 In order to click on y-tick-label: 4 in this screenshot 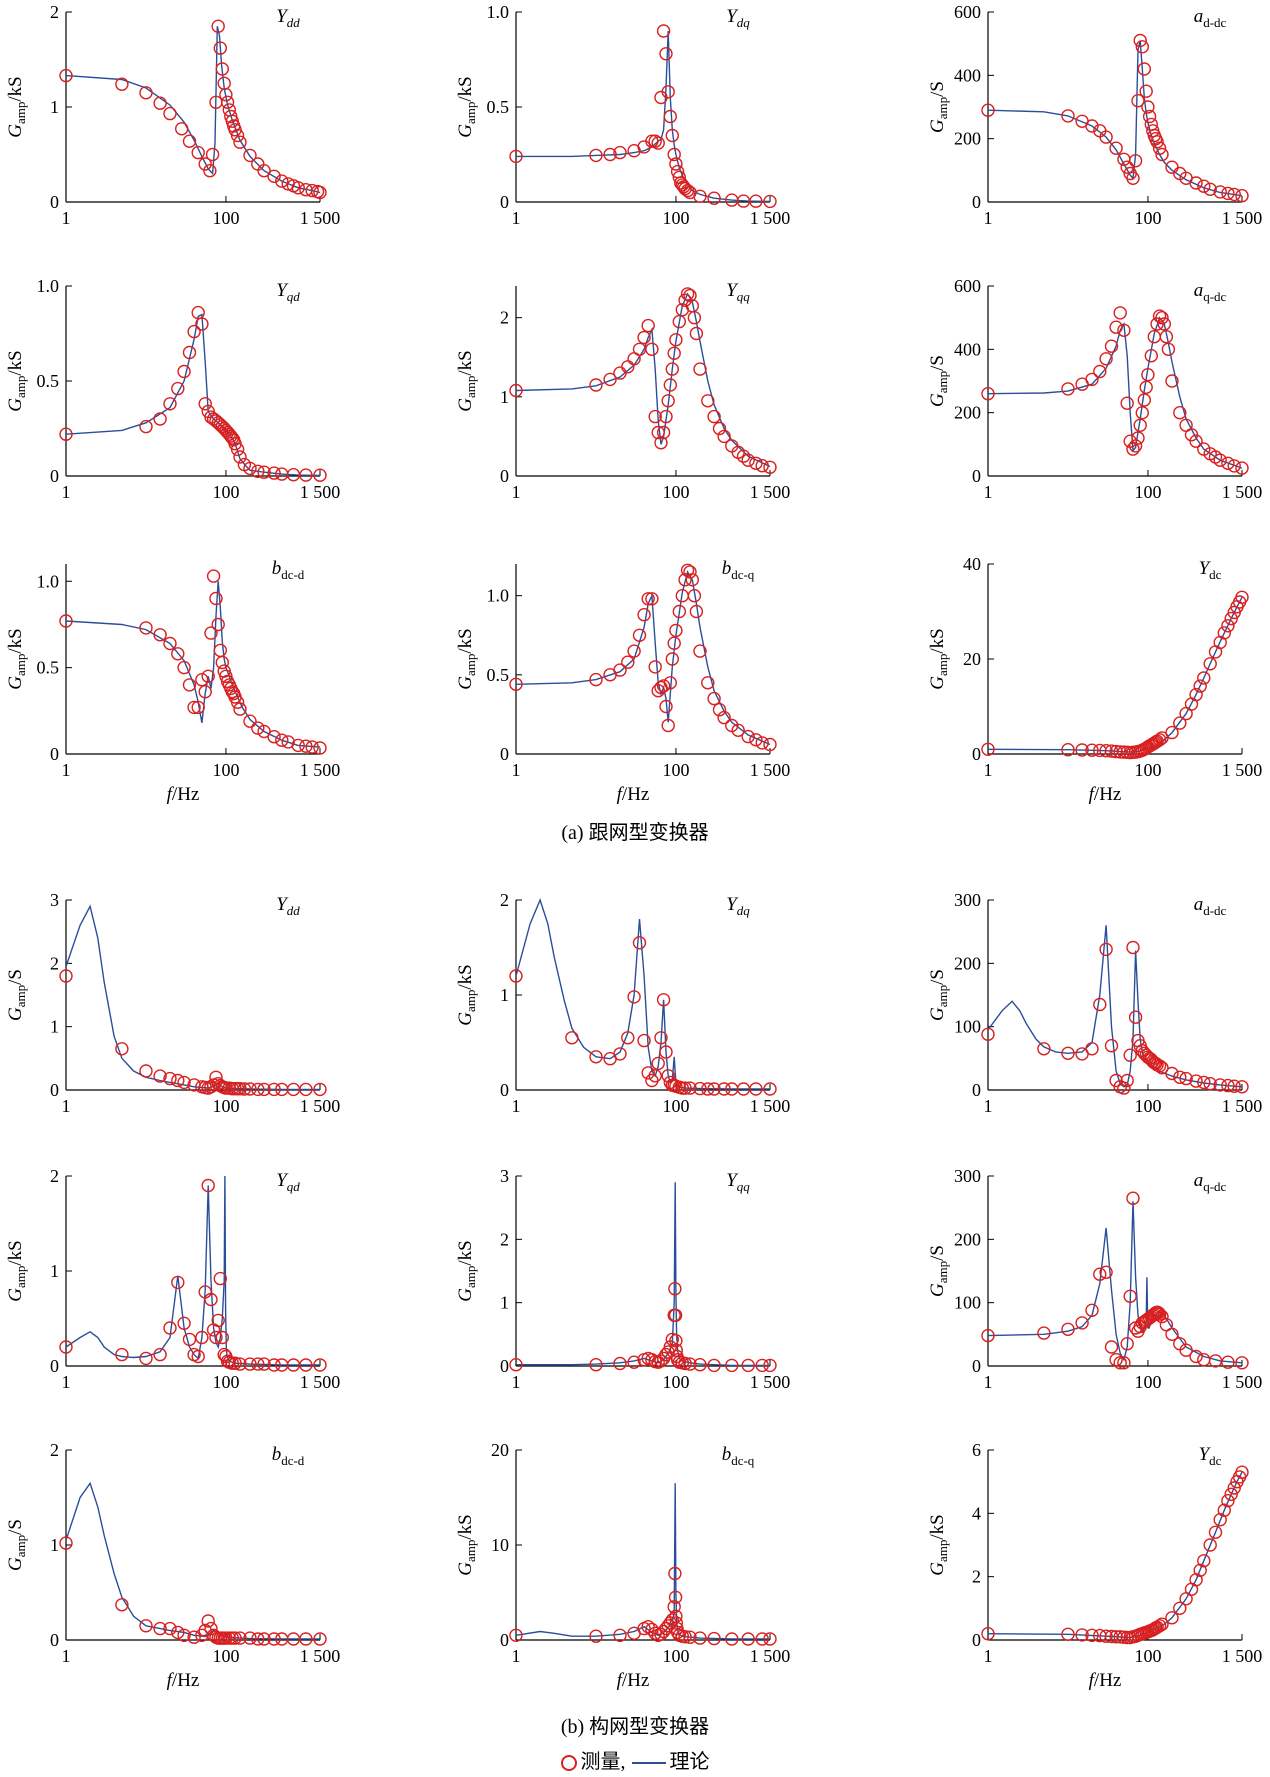, I will do `click(976, 1513)`.